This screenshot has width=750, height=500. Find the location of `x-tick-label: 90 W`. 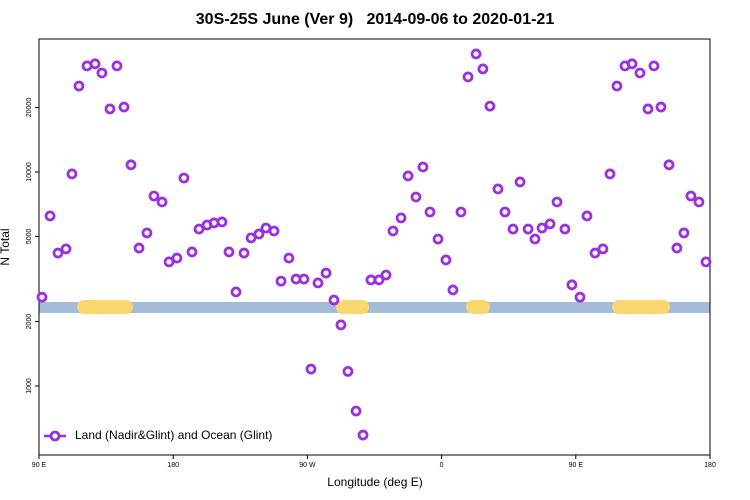

x-tick-label: 90 W is located at coordinates (307, 465).